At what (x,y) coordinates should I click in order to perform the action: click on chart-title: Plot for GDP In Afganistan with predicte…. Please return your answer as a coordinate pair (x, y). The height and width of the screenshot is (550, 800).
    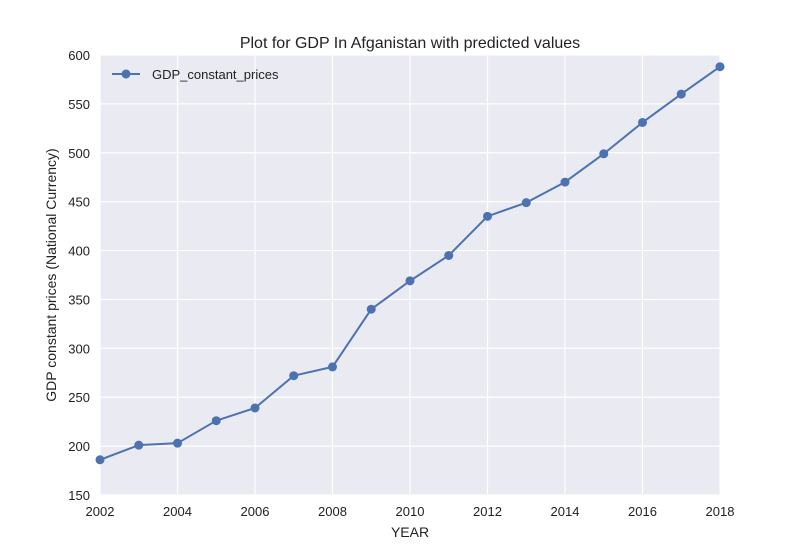
    Looking at the image, I should click on (410, 43).